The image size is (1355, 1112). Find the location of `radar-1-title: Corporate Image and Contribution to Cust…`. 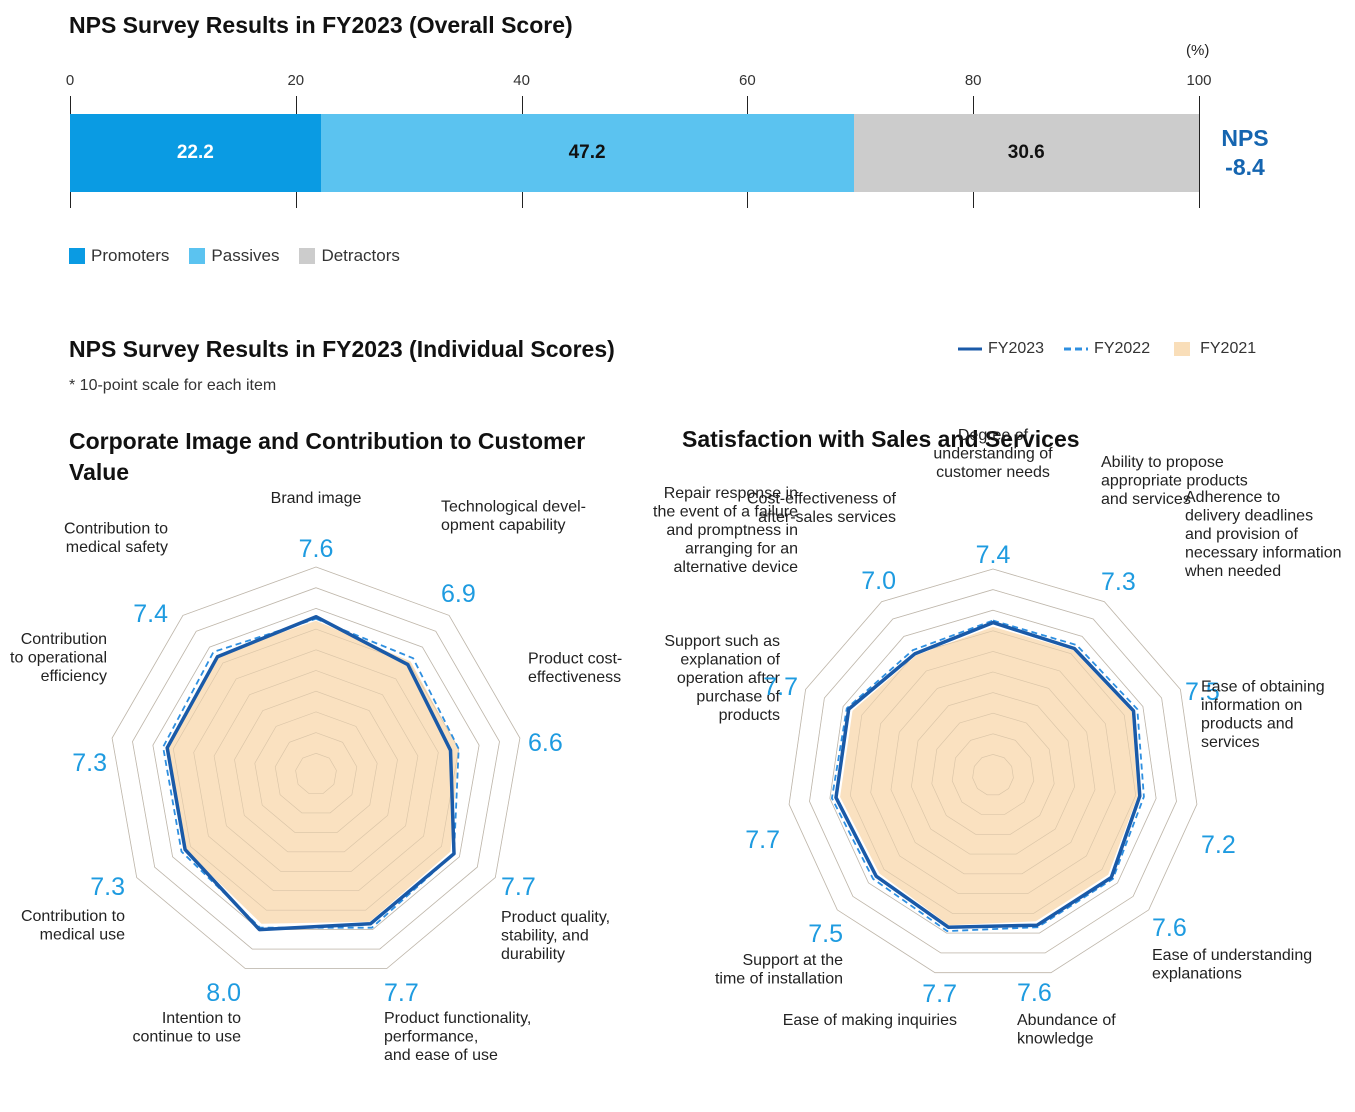

radar-1-title: Corporate Image and Contribution to Cust… is located at coordinates (327, 456).